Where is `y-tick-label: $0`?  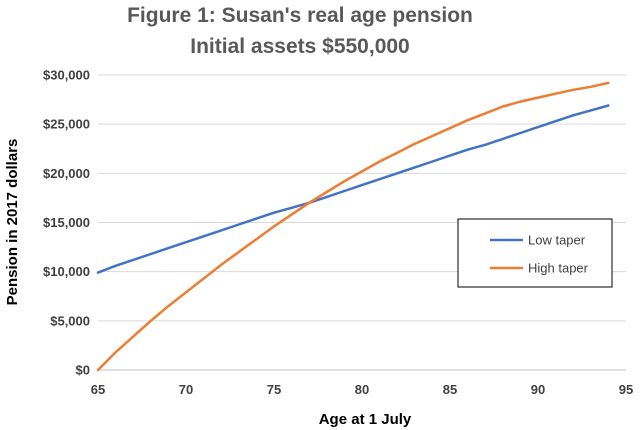
y-tick-label: $0 is located at coordinates (83, 370).